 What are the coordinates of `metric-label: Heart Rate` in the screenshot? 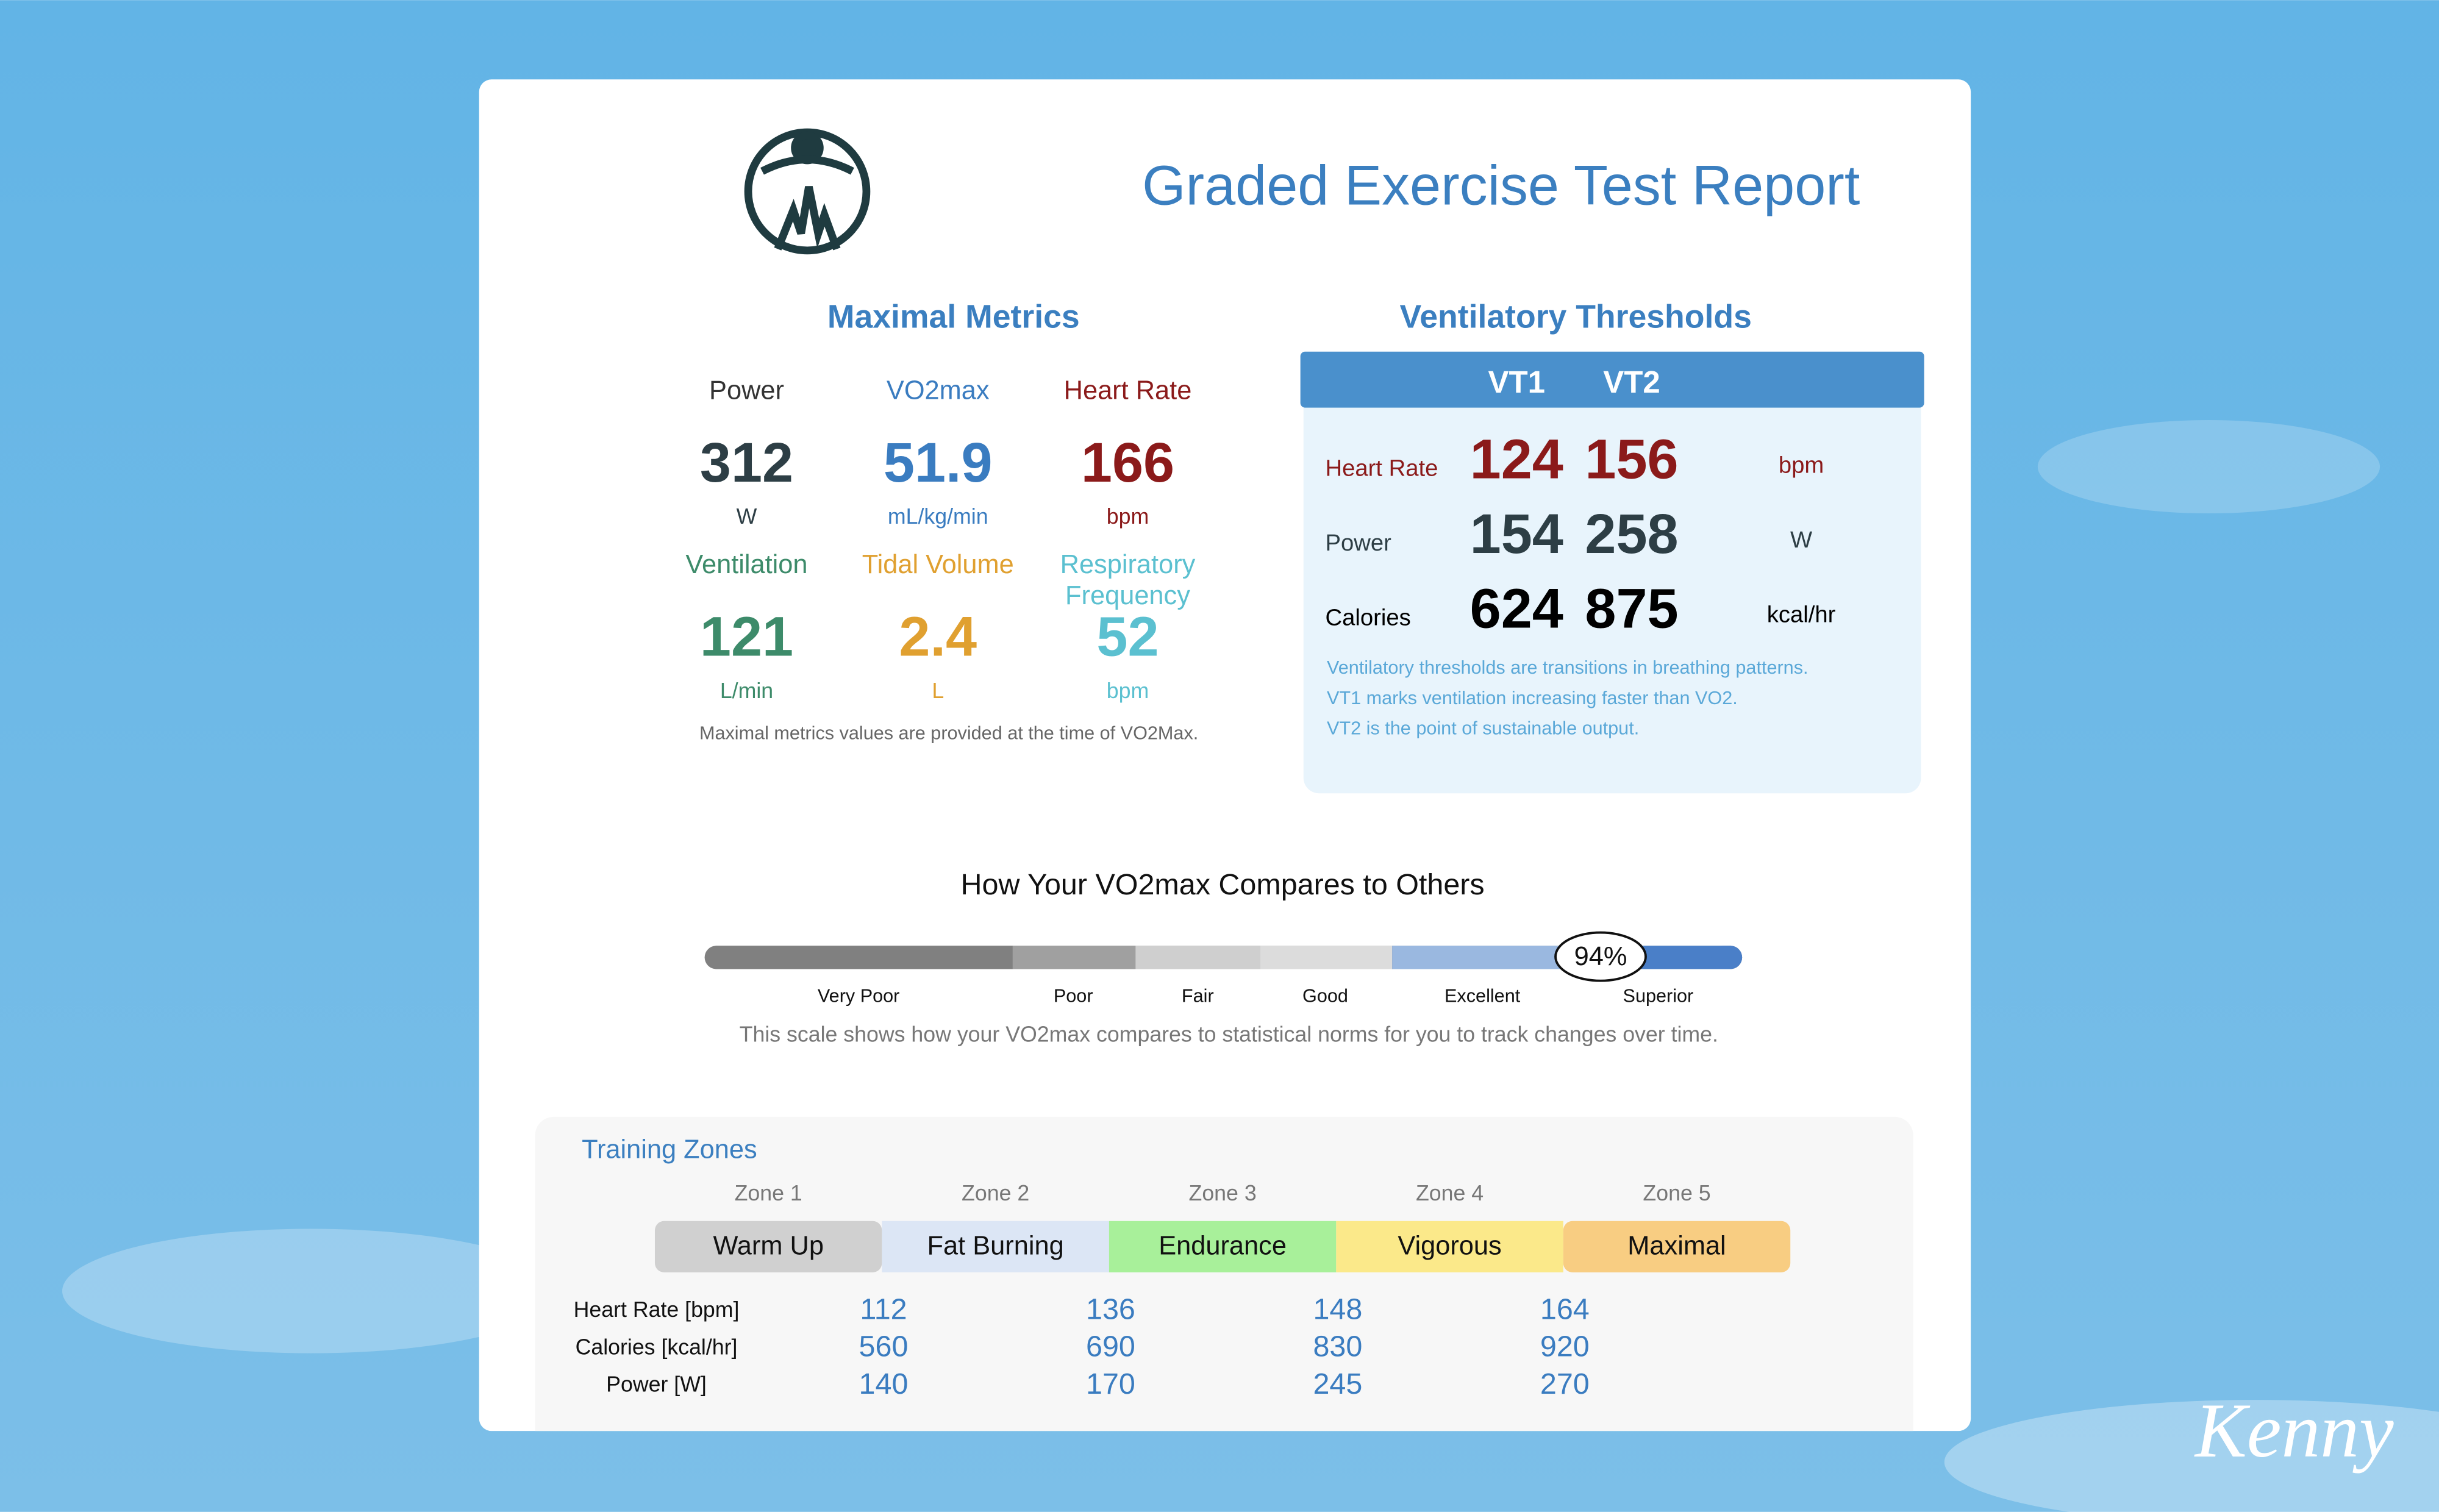 It's located at (1128, 390).